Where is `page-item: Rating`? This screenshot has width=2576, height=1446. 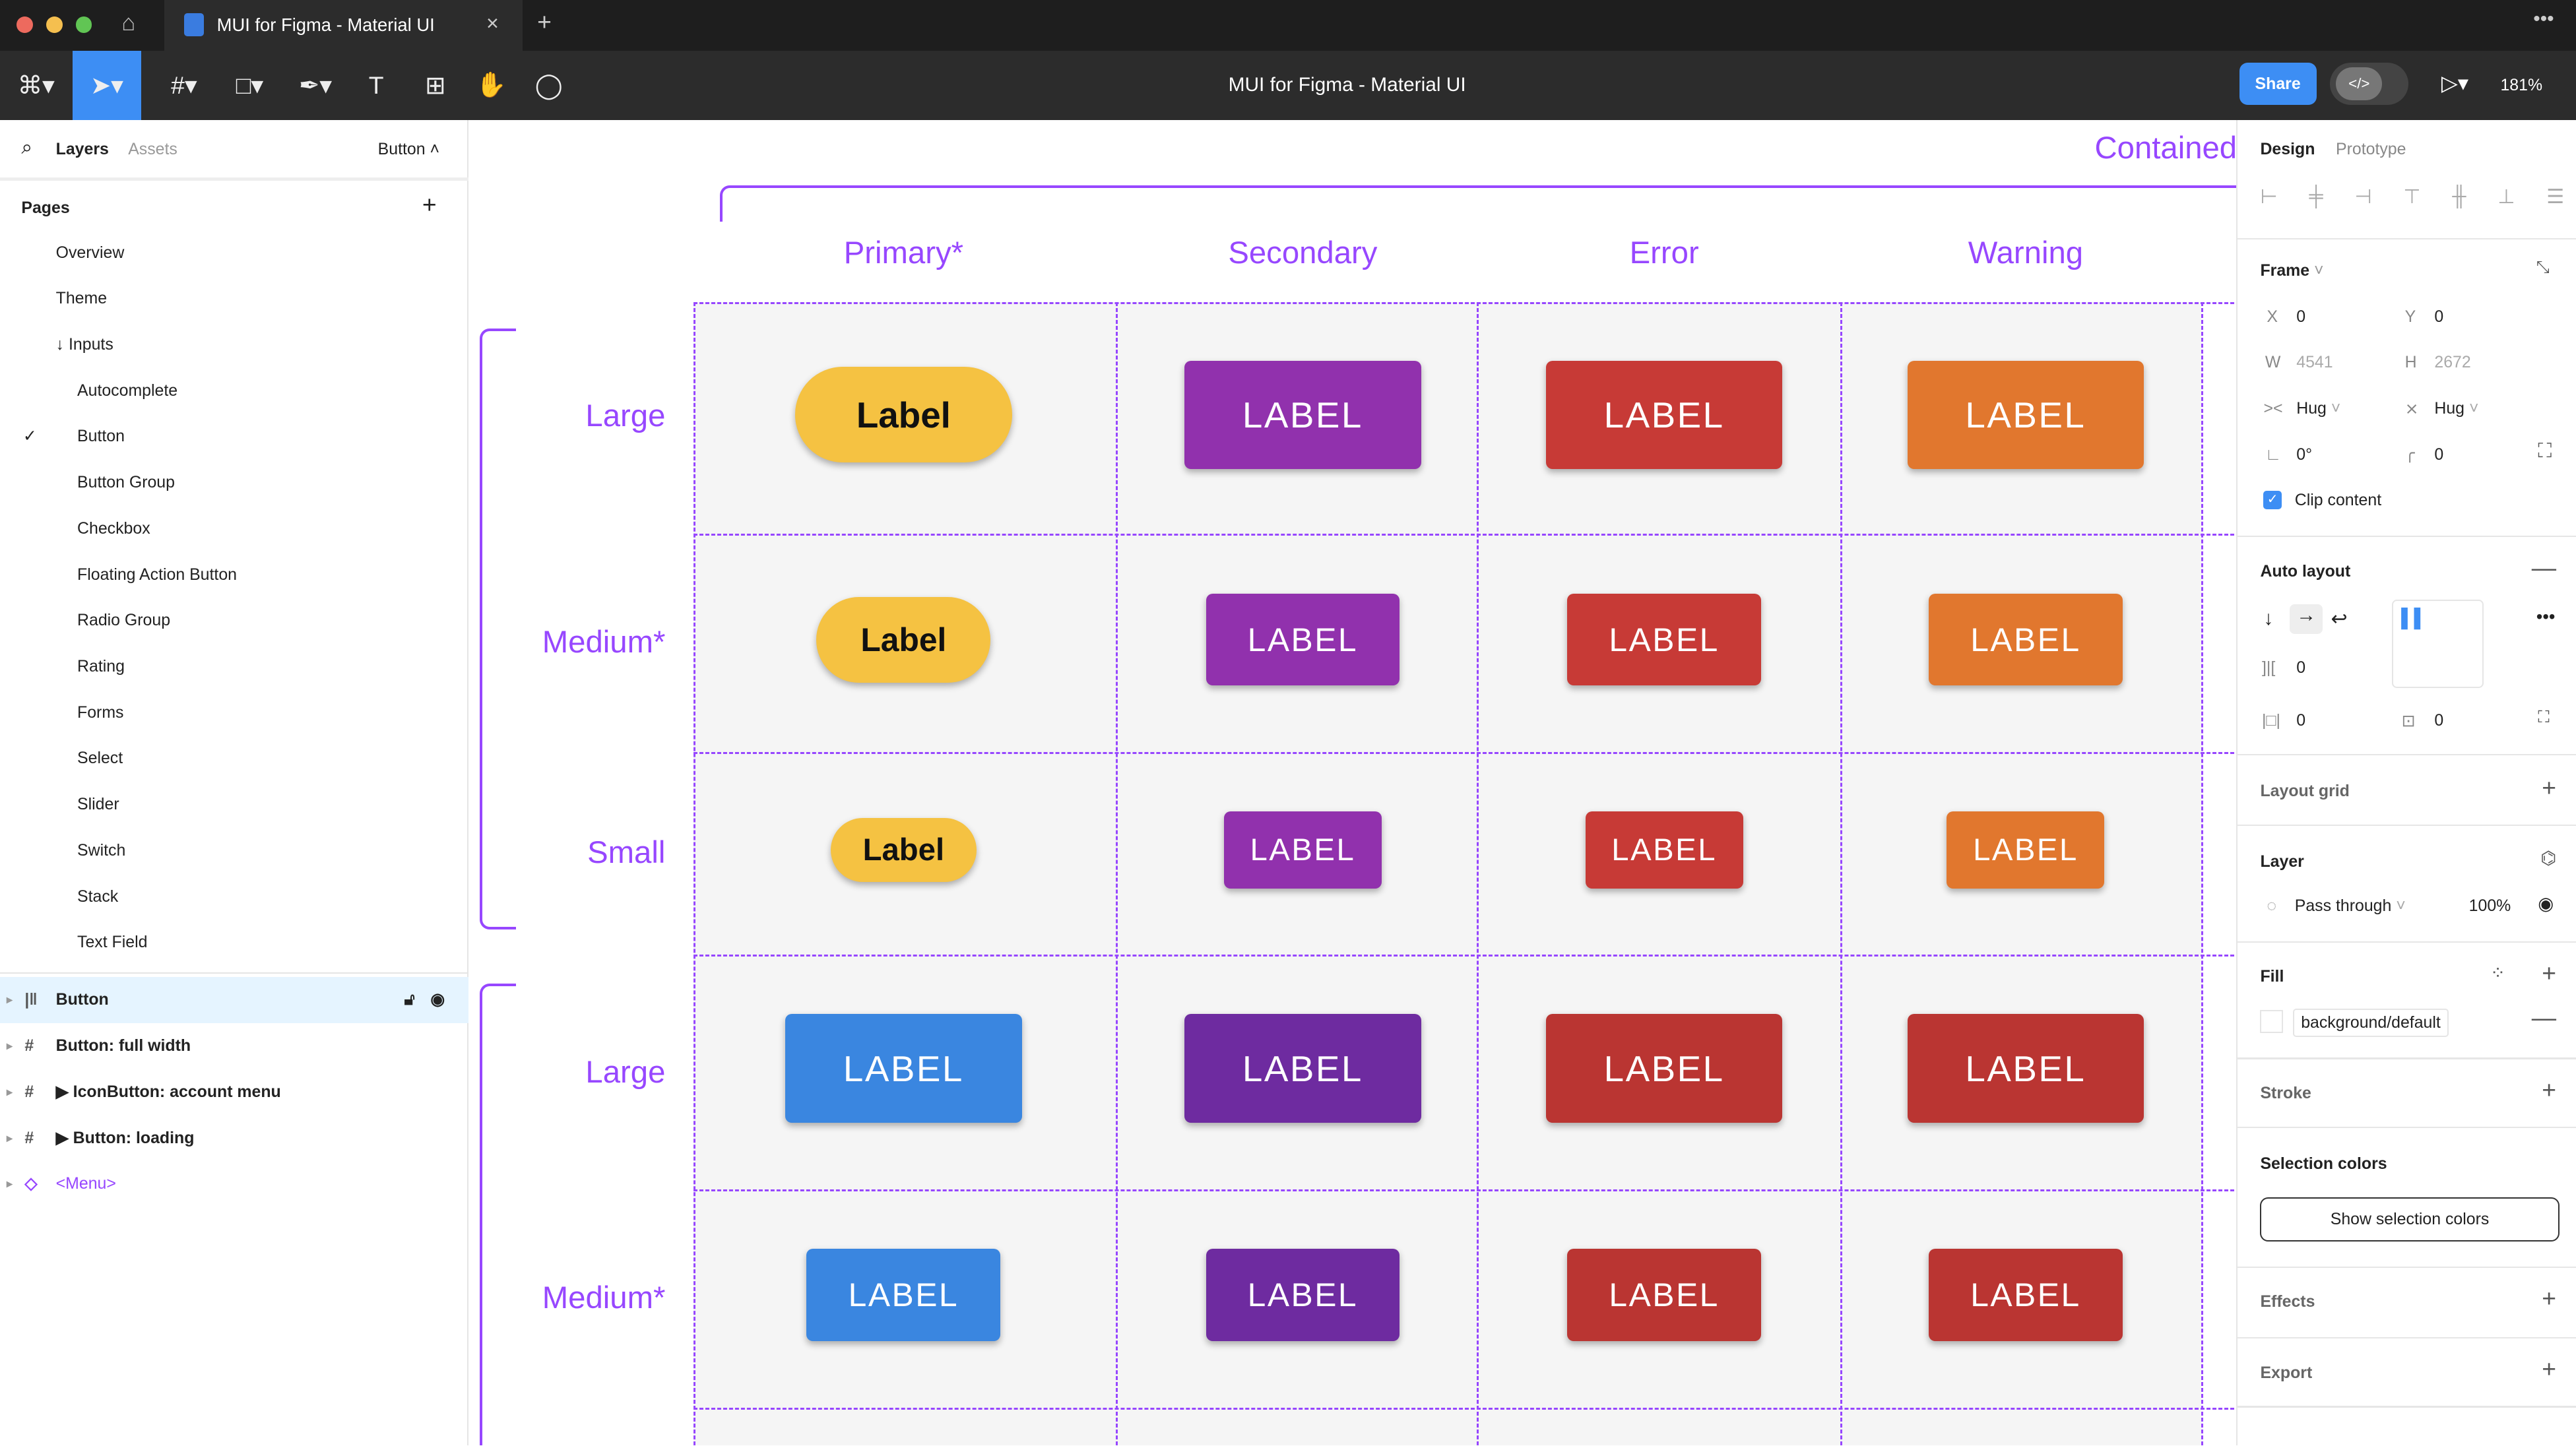
page-item: Rating is located at coordinates (234, 667).